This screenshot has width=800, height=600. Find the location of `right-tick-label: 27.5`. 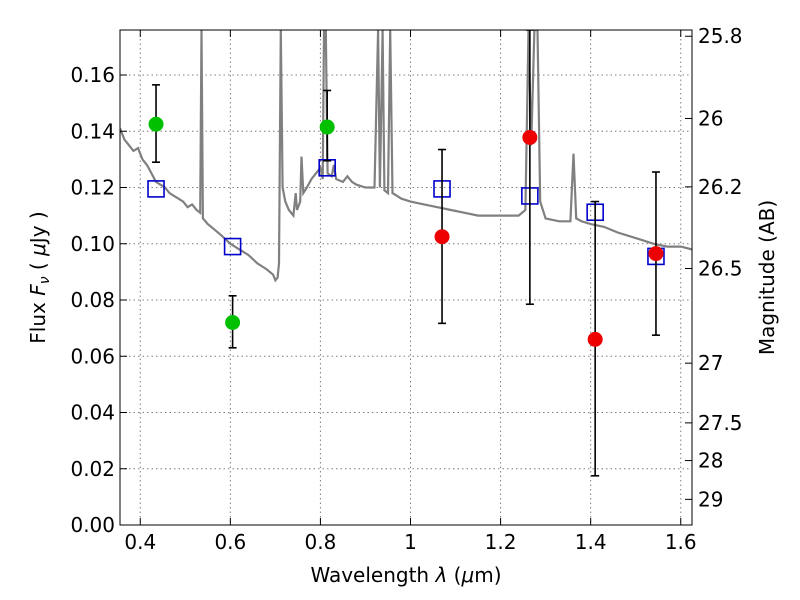

right-tick-label: 27.5 is located at coordinates (720, 423).